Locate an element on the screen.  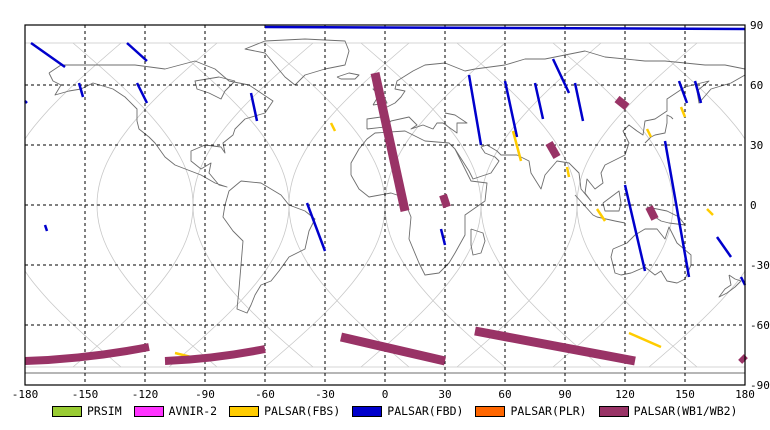
legend-item: PALSAR(FBS) is located at coordinates (284, 411).